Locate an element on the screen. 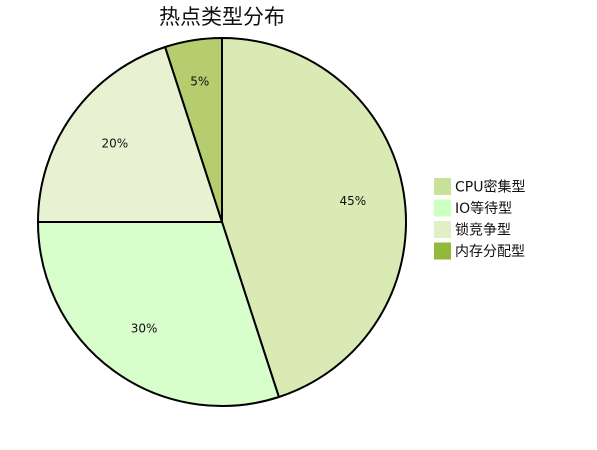 Image resolution: width=597 pixels, height=450 pixels. slice-label-2: 20% is located at coordinates (114, 144).